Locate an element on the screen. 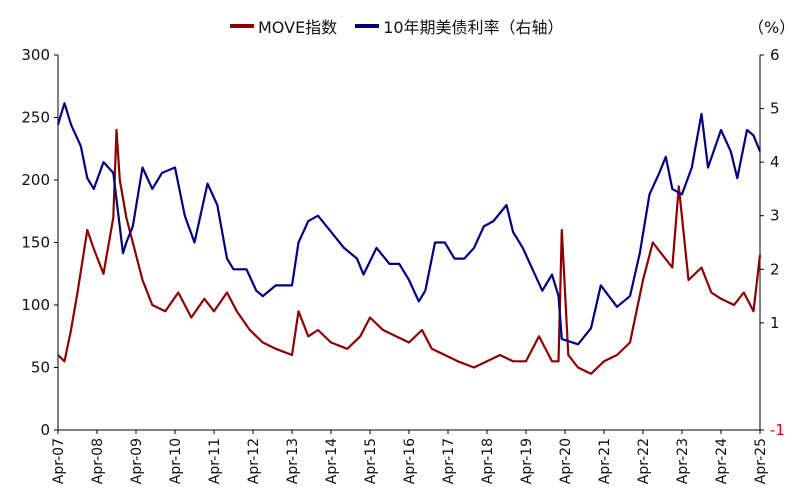 This screenshot has width=804, height=502. legend-swatch-move is located at coordinates (242, 26).